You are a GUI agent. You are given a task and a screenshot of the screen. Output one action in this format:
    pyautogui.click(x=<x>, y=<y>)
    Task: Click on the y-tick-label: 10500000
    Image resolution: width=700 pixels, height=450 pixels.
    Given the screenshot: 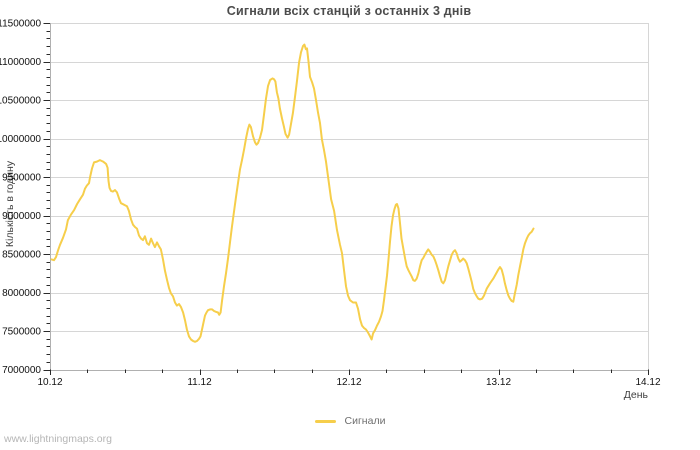 What is the action you would take?
    pyautogui.click(x=20, y=101)
    